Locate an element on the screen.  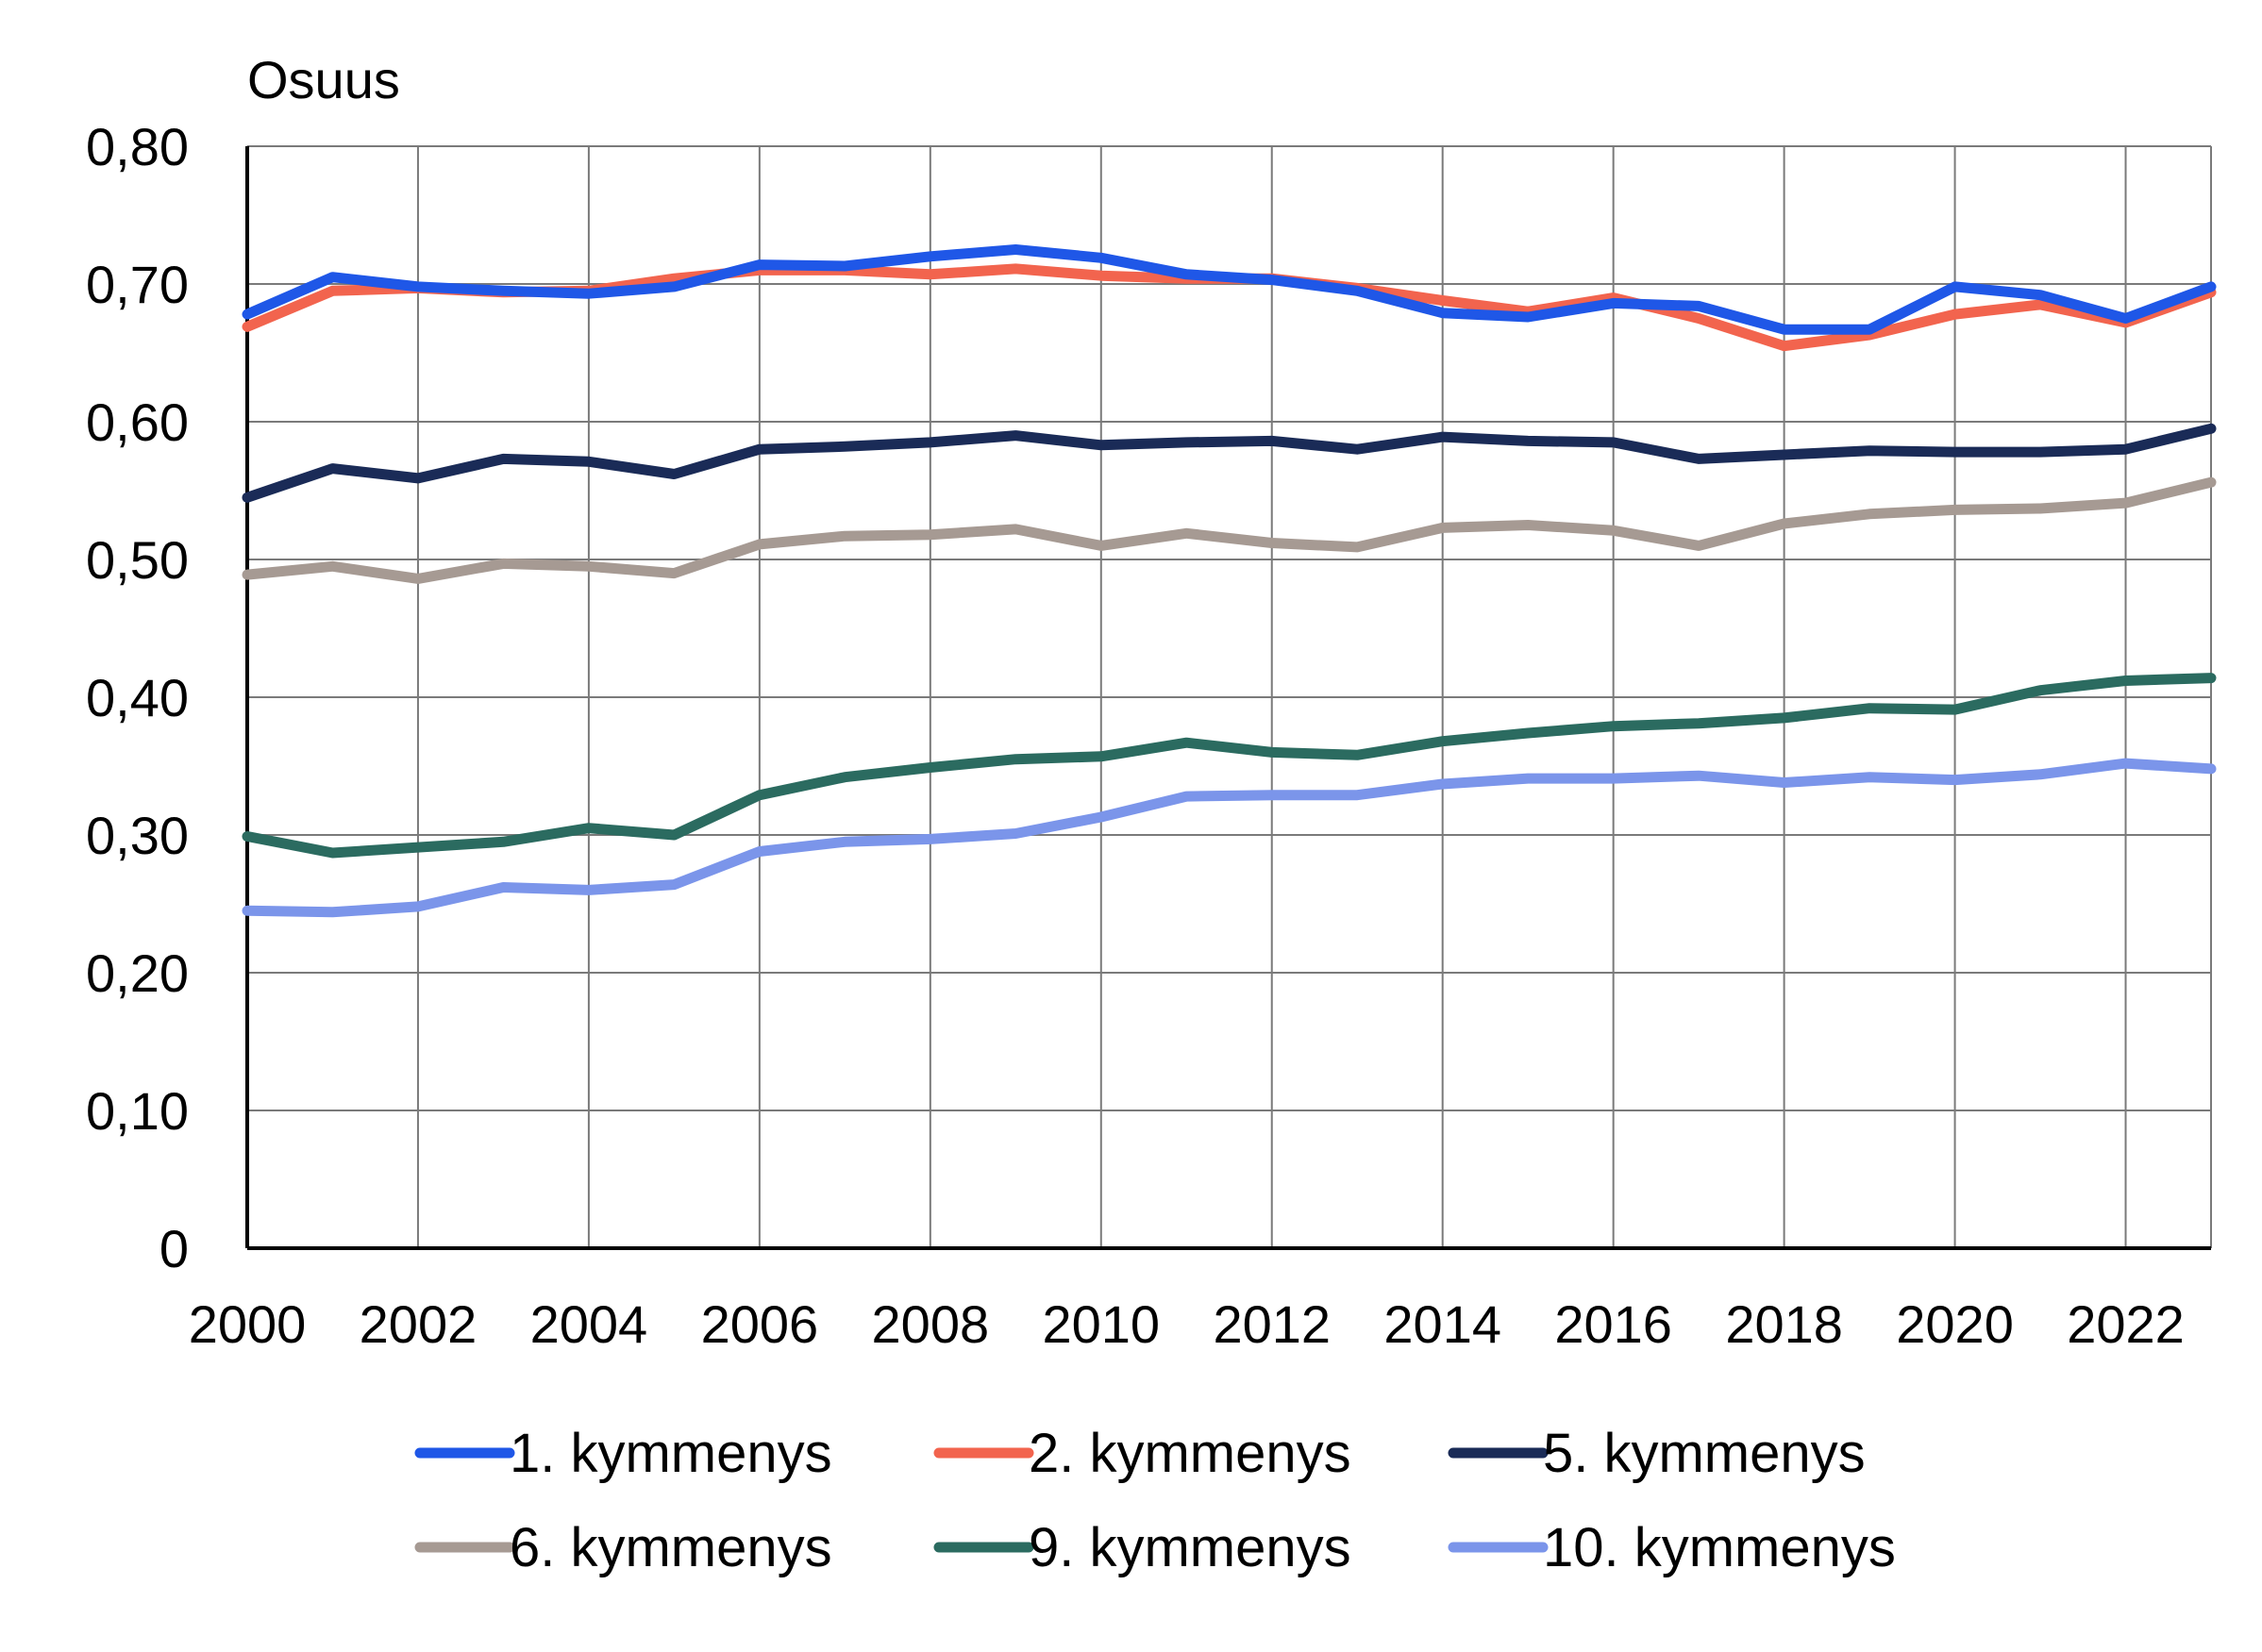
legend-item-9-kymmenys: 9. kymmenys is located at coordinates (1142, 1547).